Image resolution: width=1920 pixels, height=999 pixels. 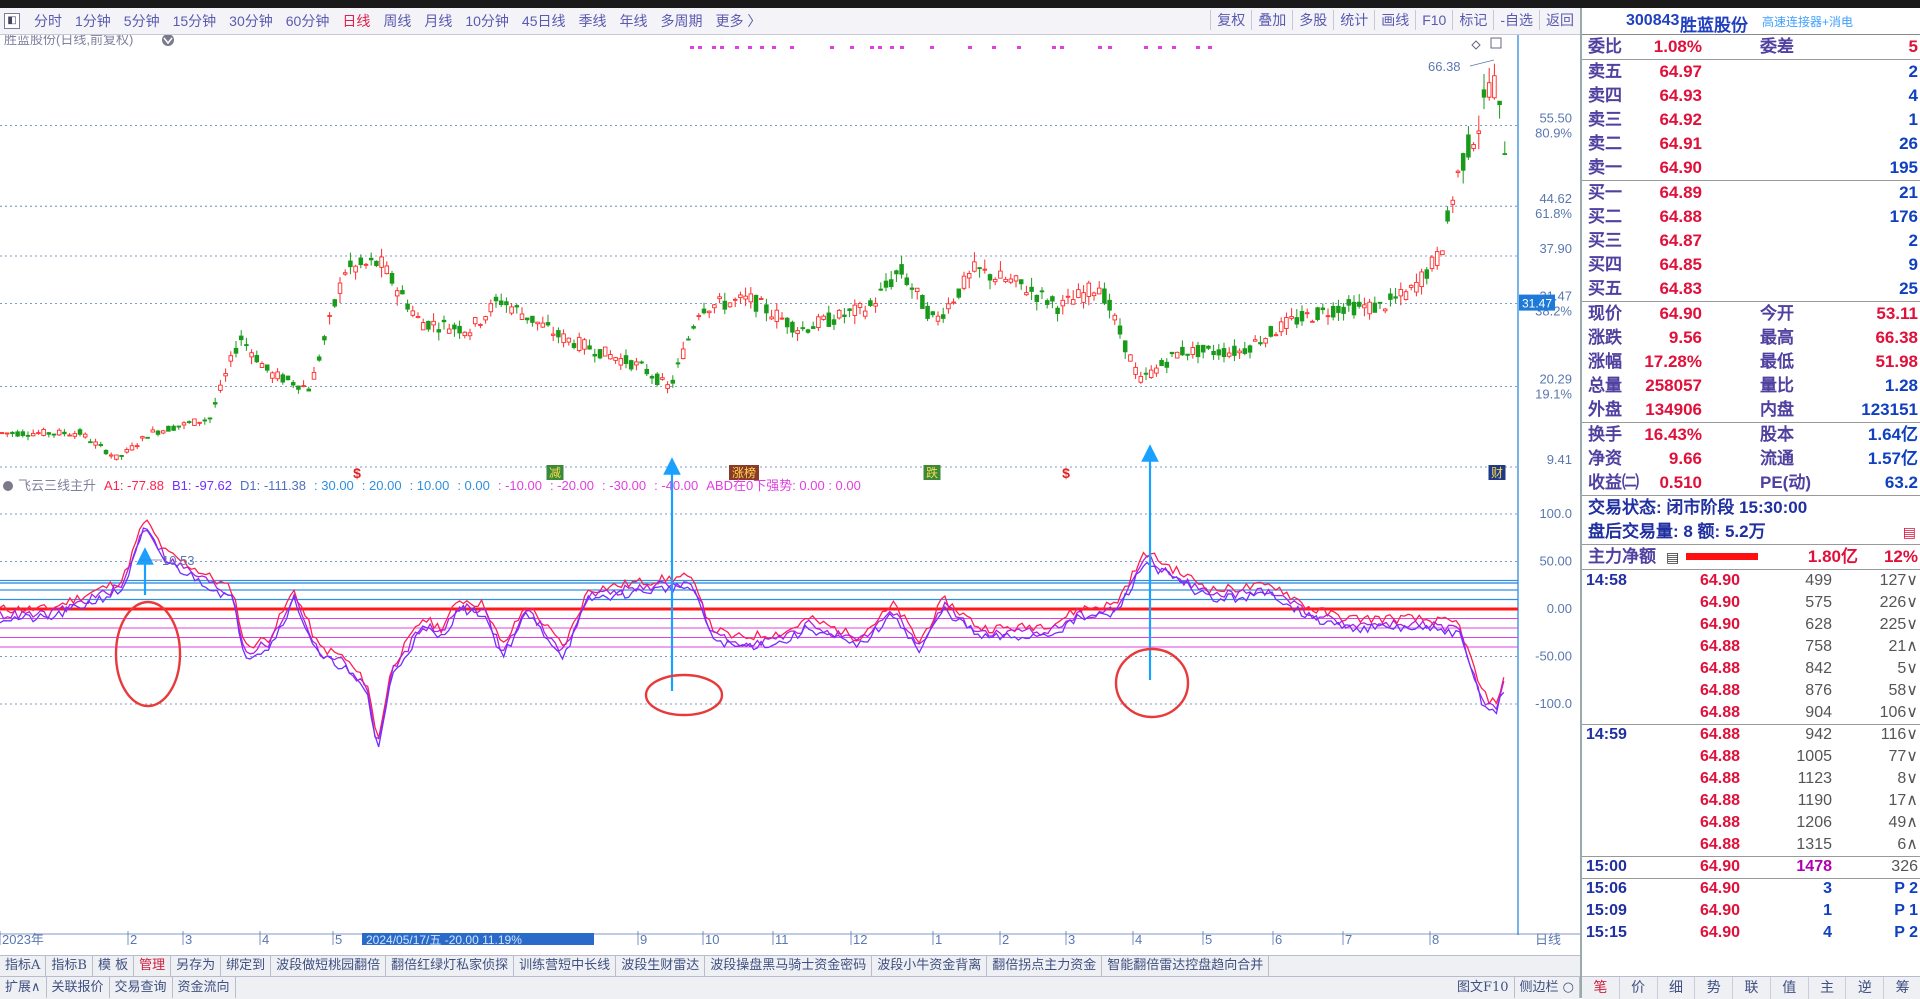 What do you see at coordinates (194, 21) in the screenshot?
I see `period-3: 15分钟` at bounding box center [194, 21].